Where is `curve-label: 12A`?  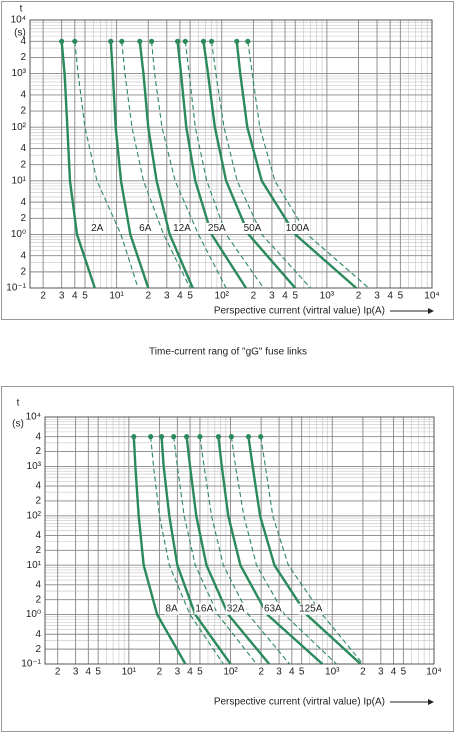 curve-label: 12A is located at coordinates (182, 228).